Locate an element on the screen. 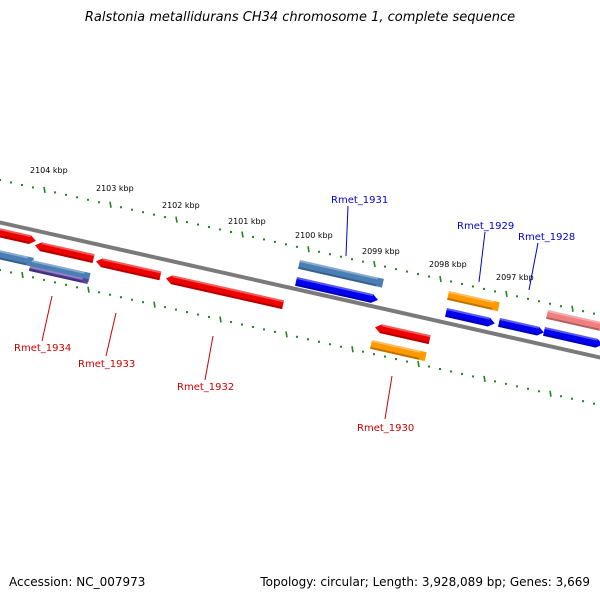 The image size is (600, 600). gene-arrow-rmet-1928-body is located at coordinates (521, 327).